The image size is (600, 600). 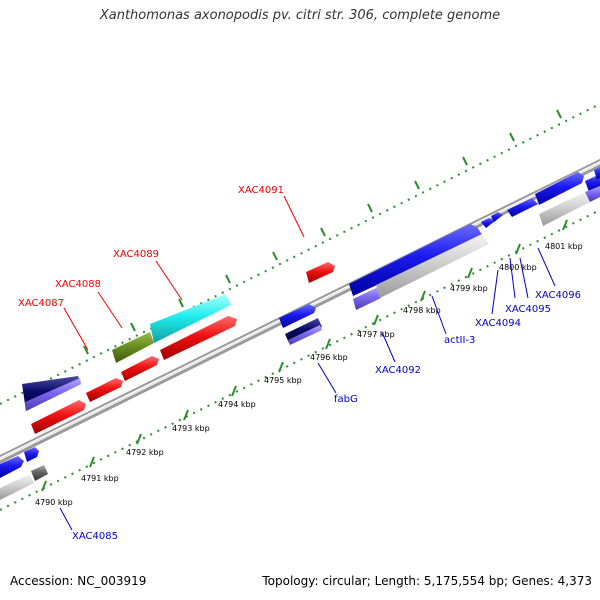 I want to click on gene-label-XAC4088: XAC4088, so click(x=78, y=284).